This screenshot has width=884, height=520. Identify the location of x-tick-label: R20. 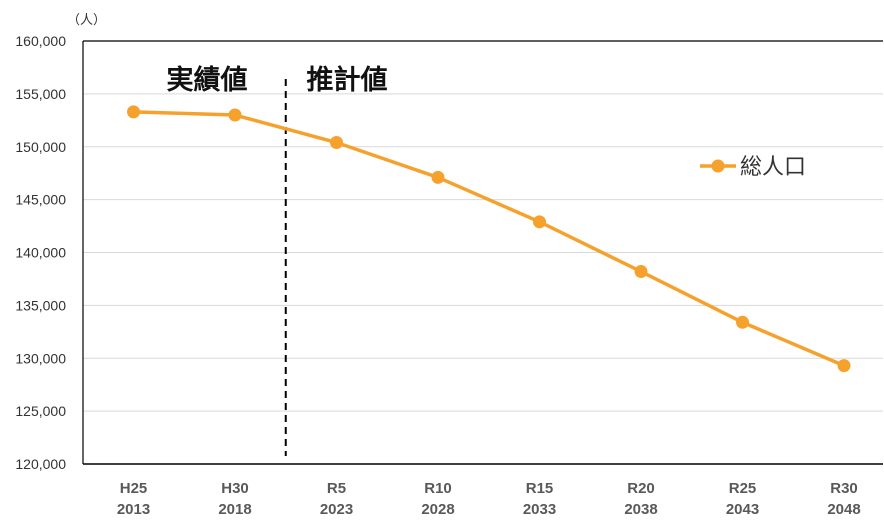
(641, 488).